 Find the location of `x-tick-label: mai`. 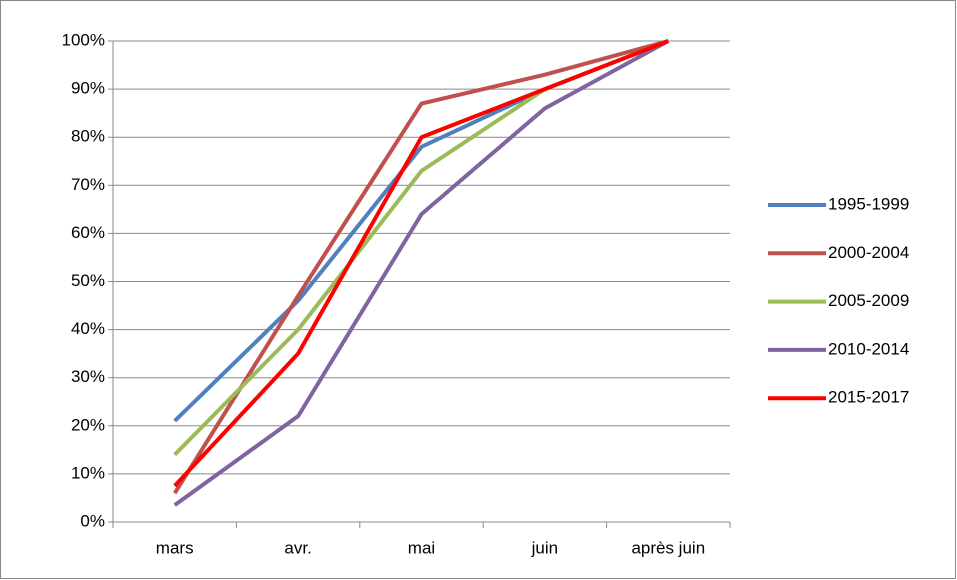

x-tick-label: mai is located at coordinates (421, 547).